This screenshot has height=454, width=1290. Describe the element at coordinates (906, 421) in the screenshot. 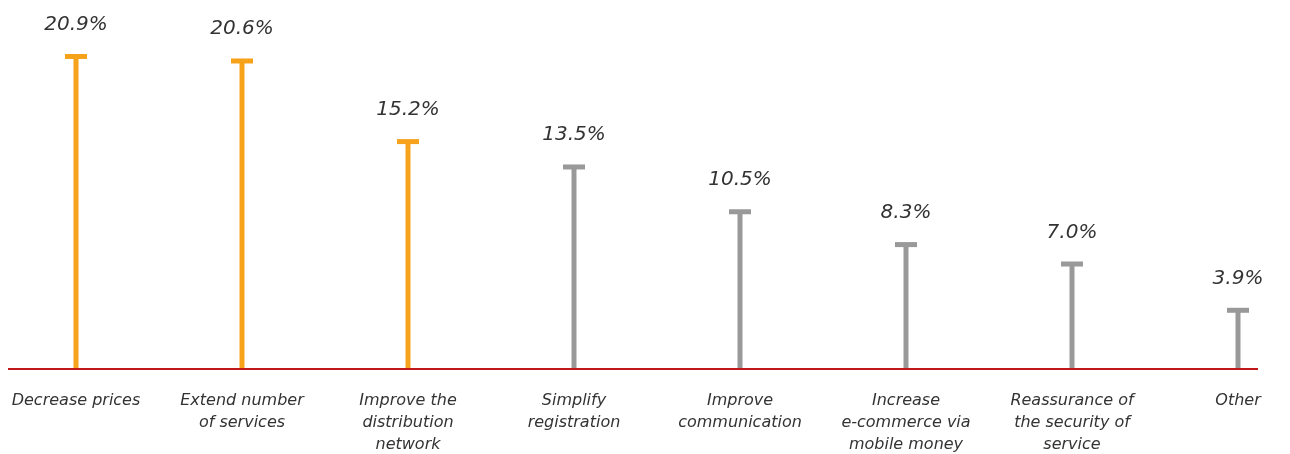

I see `x-tick-label: Increase e-commerce via mobile money` at that location.